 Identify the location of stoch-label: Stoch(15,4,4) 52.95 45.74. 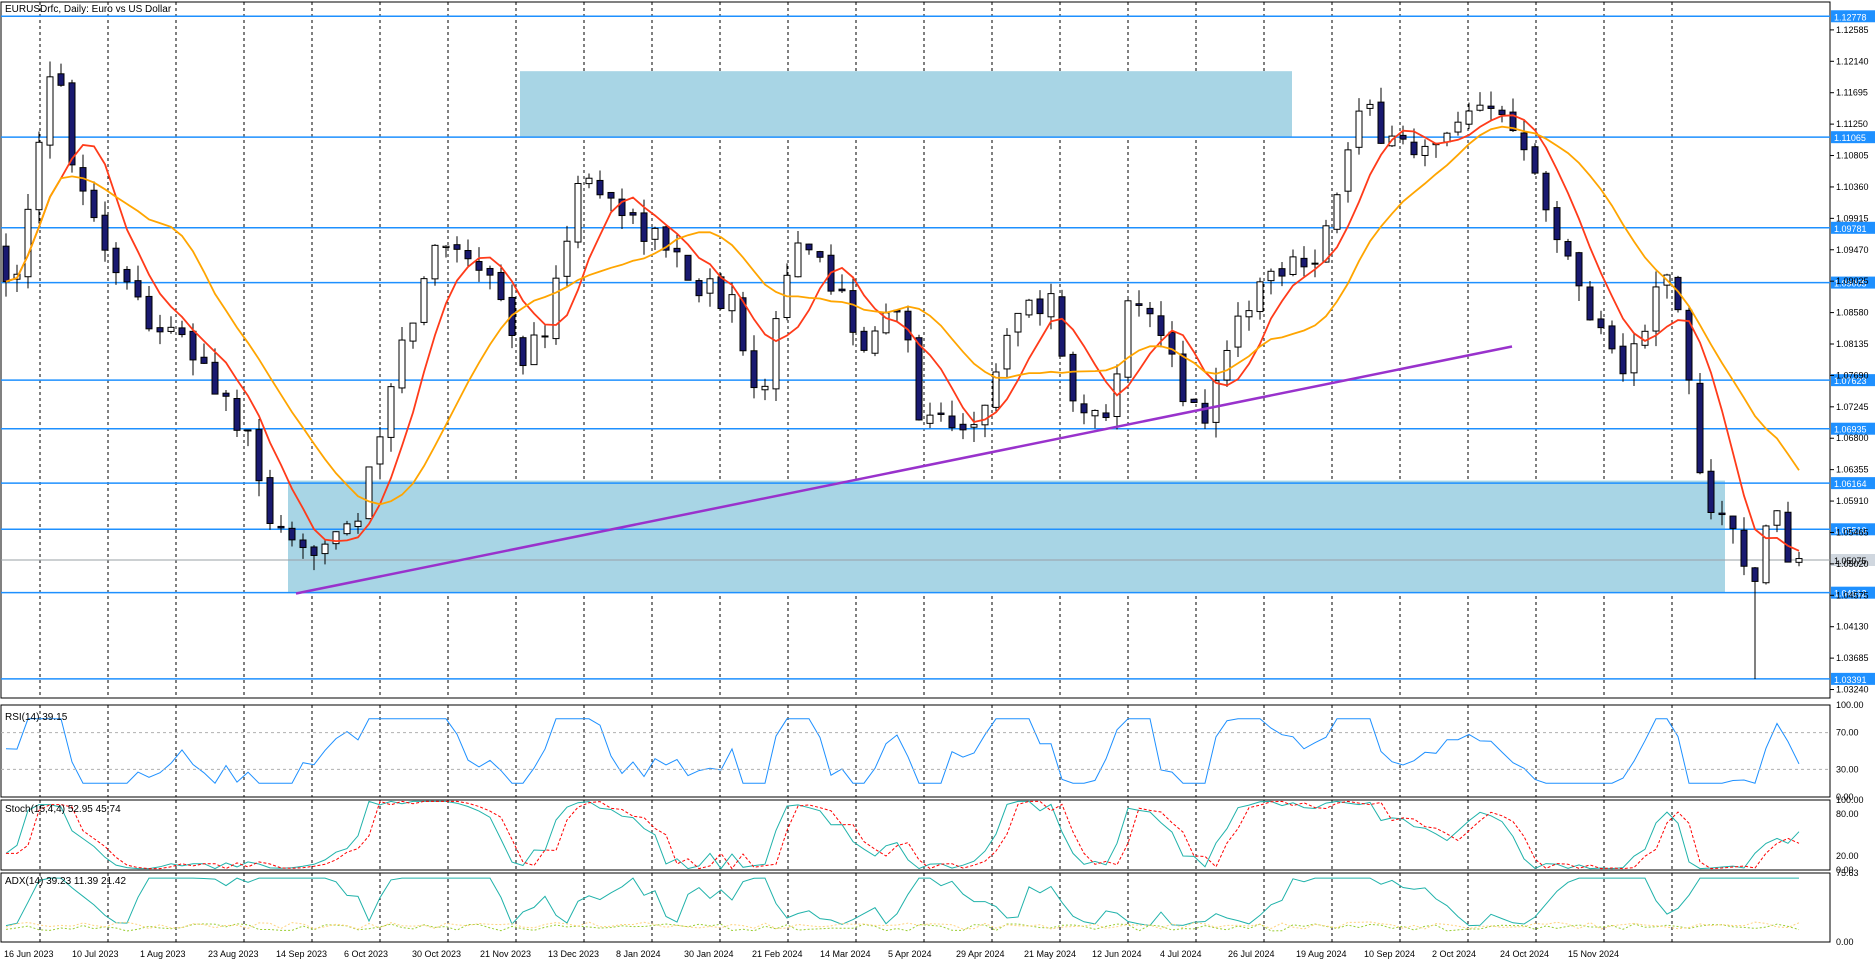
(63, 809).